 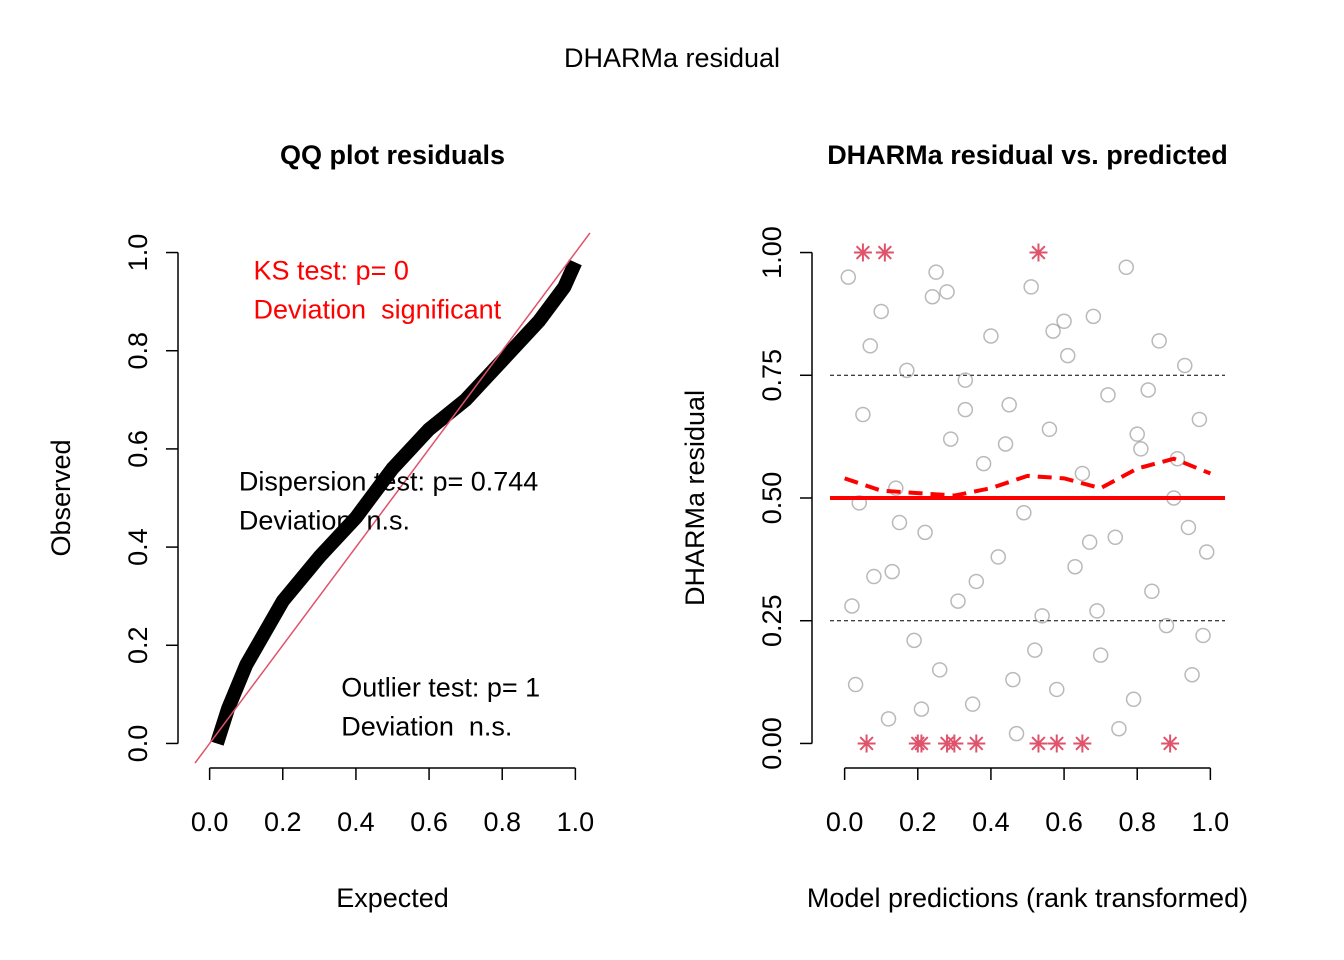 What do you see at coordinates (772, 743) in the screenshot?
I see `y-tick-label: 0.00` at bounding box center [772, 743].